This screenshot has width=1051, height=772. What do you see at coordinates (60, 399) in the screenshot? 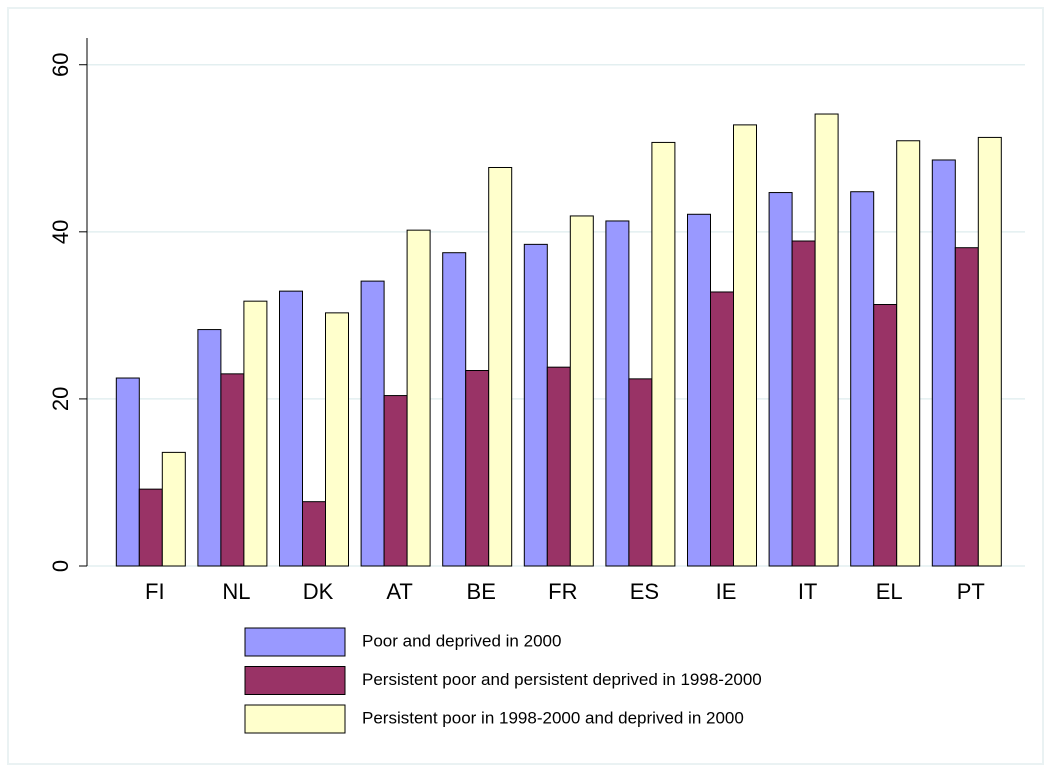
I see `y-tick-label: 20` at bounding box center [60, 399].